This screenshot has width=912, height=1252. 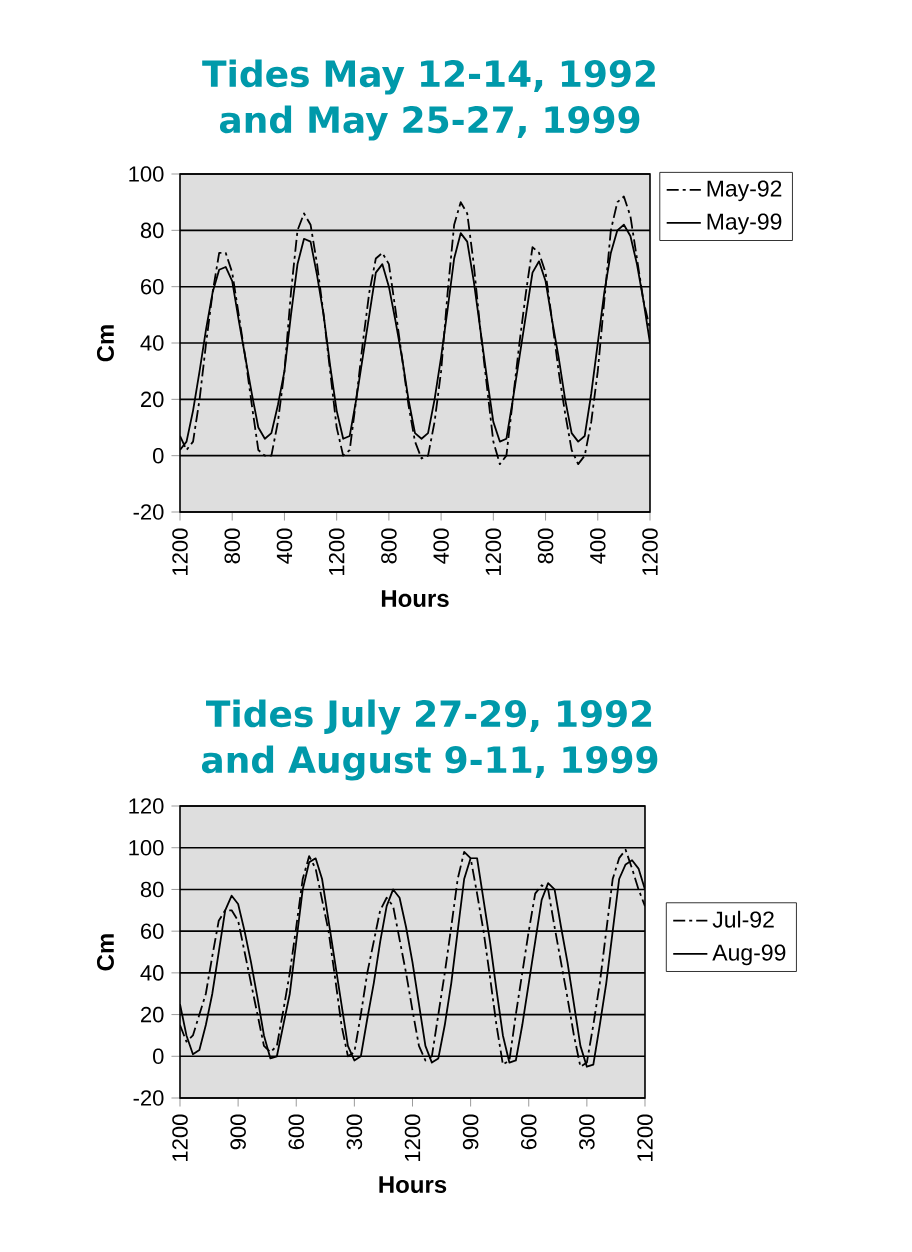 I want to click on y-tick-label: 120, so click(x=146, y=806).